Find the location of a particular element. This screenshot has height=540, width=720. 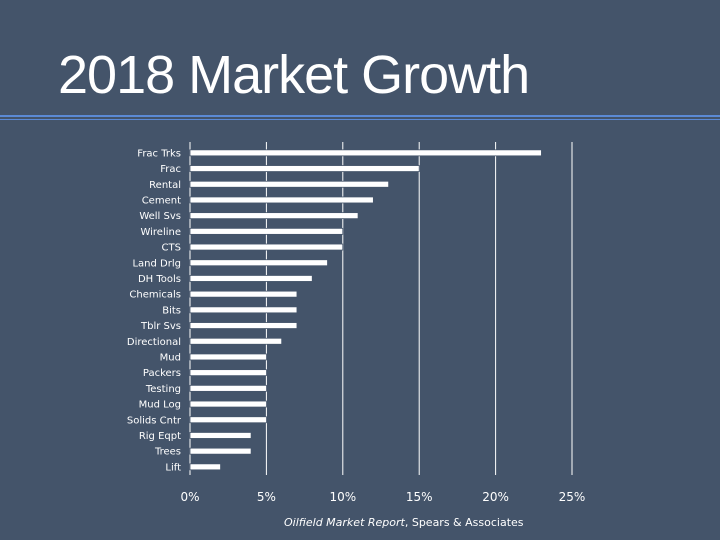

x-tick-label: 25% is located at coordinates (572, 497).